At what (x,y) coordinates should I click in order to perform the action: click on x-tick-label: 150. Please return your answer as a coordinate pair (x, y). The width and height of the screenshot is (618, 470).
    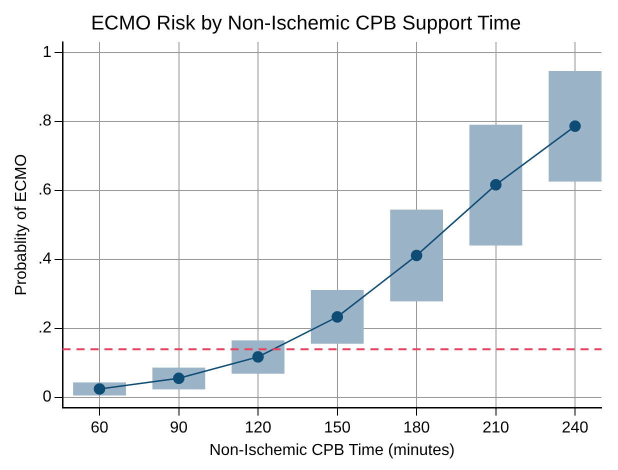
    Looking at the image, I should click on (337, 428).